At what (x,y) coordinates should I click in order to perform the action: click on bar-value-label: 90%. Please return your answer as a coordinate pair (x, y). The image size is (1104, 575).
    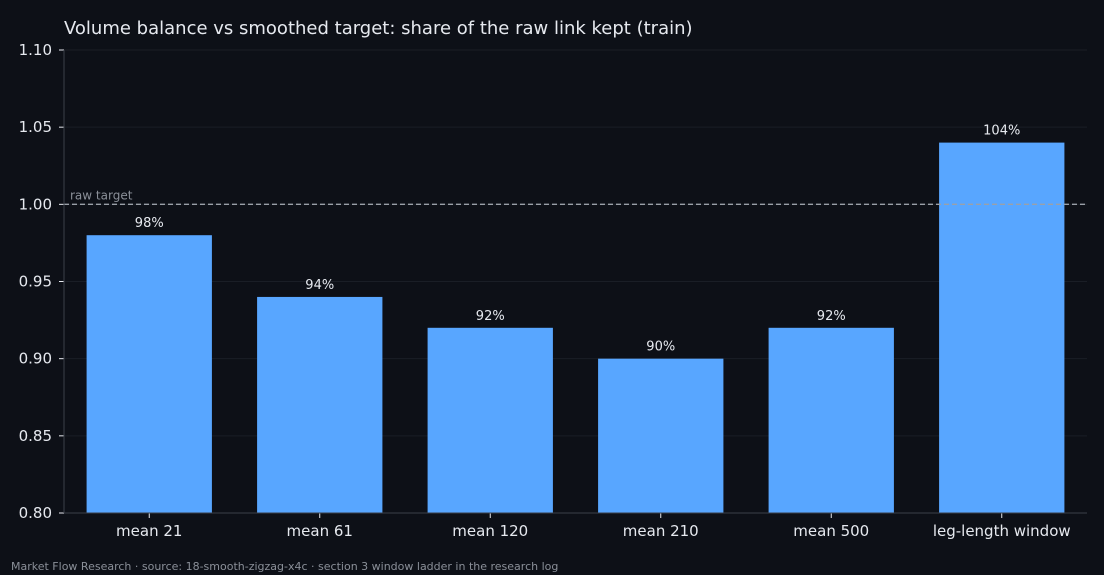
    Looking at the image, I should click on (660, 347).